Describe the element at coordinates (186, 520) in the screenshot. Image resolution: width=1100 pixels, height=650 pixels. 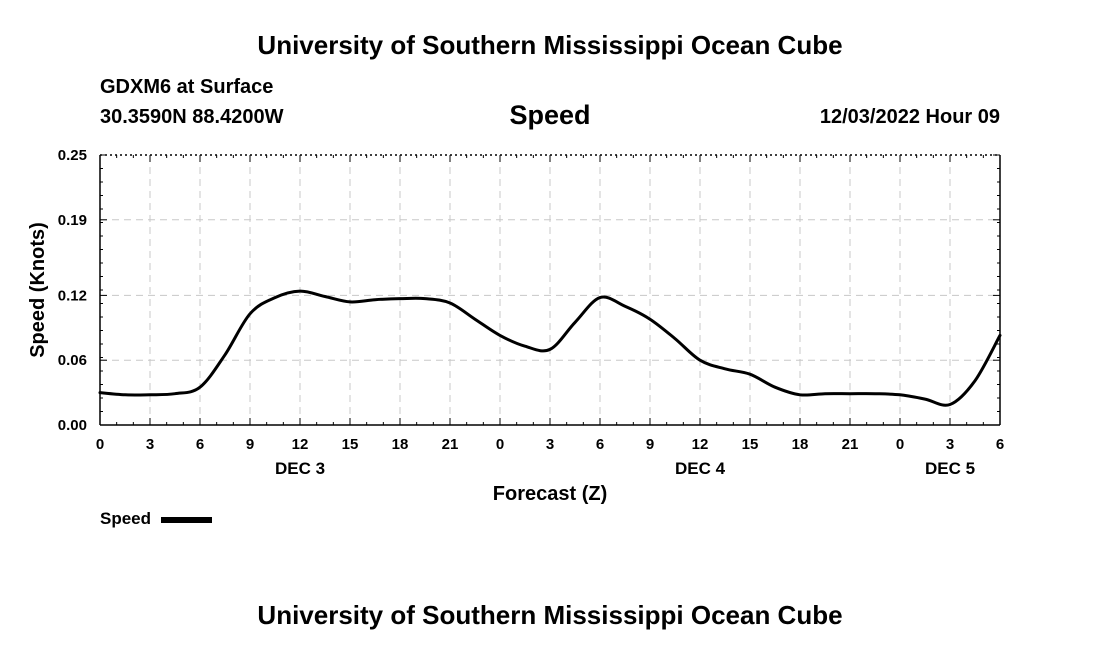
I see `legend-line-swatch` at that location.